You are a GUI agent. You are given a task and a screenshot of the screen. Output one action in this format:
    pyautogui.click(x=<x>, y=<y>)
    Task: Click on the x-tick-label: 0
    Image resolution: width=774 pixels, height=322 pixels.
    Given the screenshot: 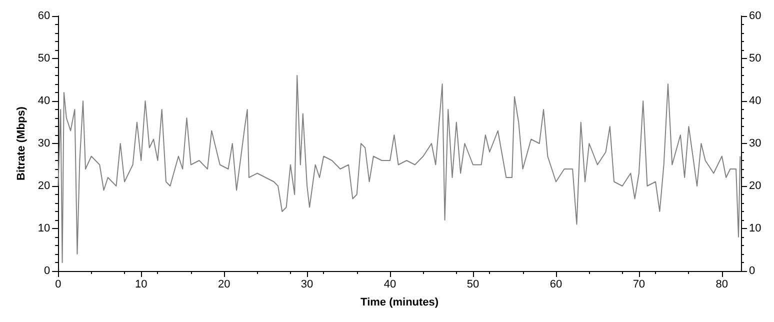 What is the action you would take?
    pyautogui.click(x=58, y=284)
    